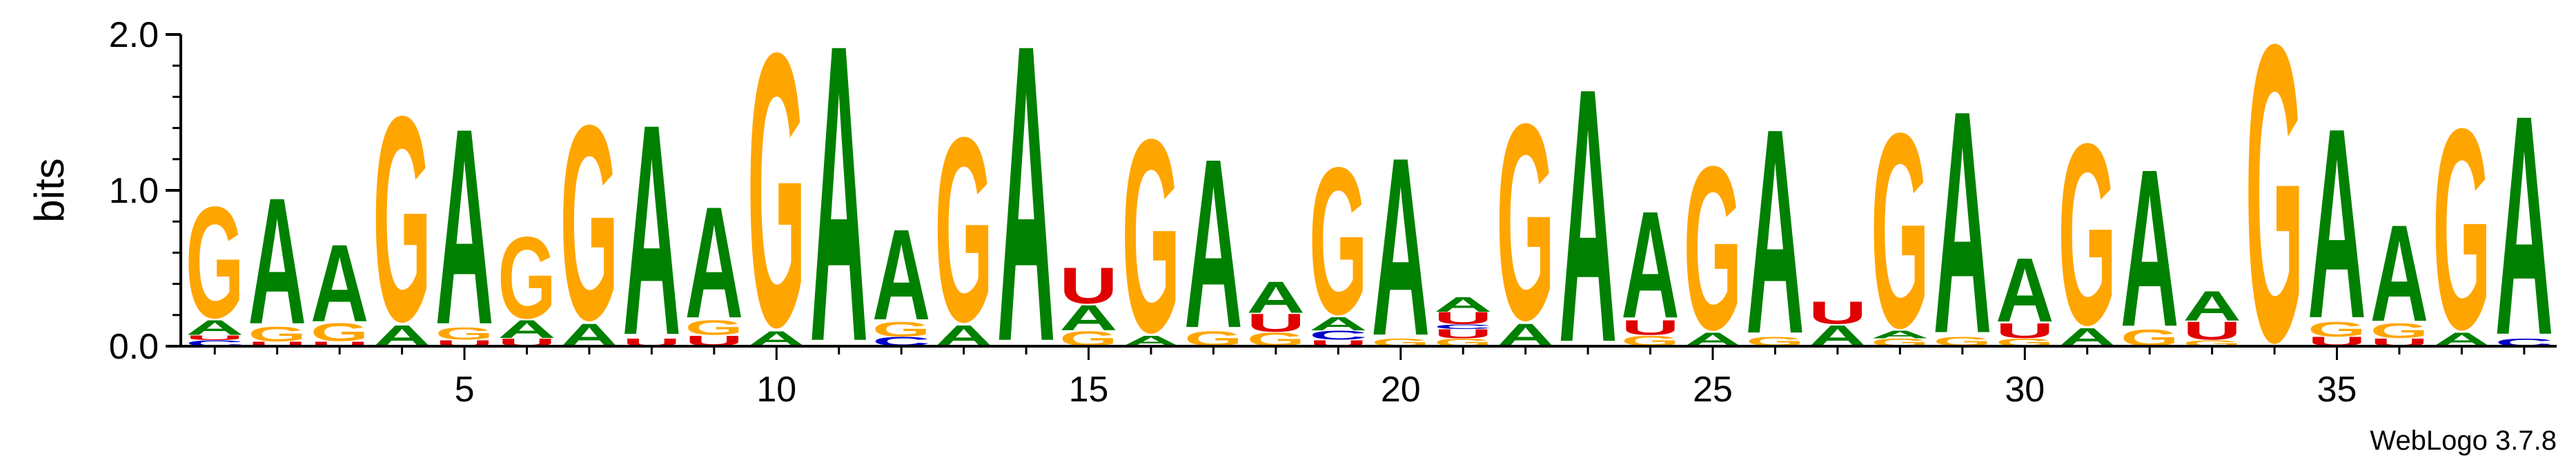 The image size is (2576, 460). I want to click on x-tick-label: 5, so click(465, 390).